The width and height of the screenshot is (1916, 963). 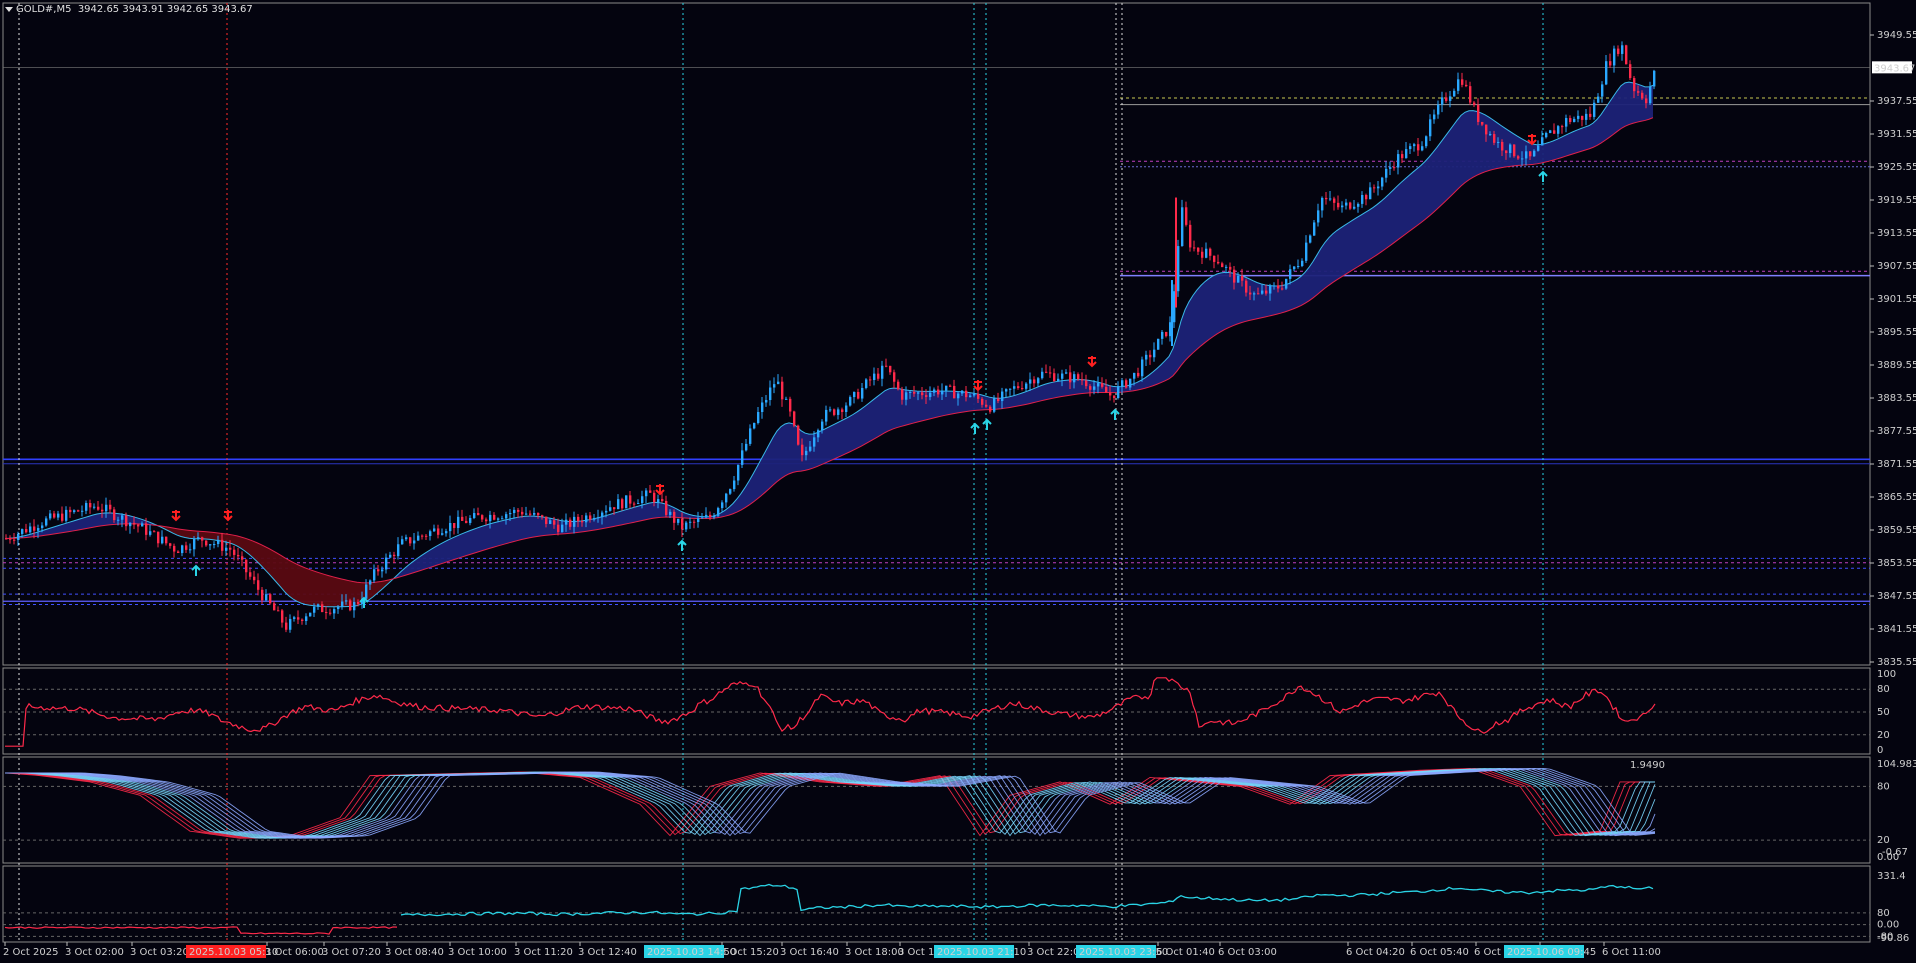 I want to click on time-axis-label: 6 Oct 04:20, so click(x=1375, y=952).